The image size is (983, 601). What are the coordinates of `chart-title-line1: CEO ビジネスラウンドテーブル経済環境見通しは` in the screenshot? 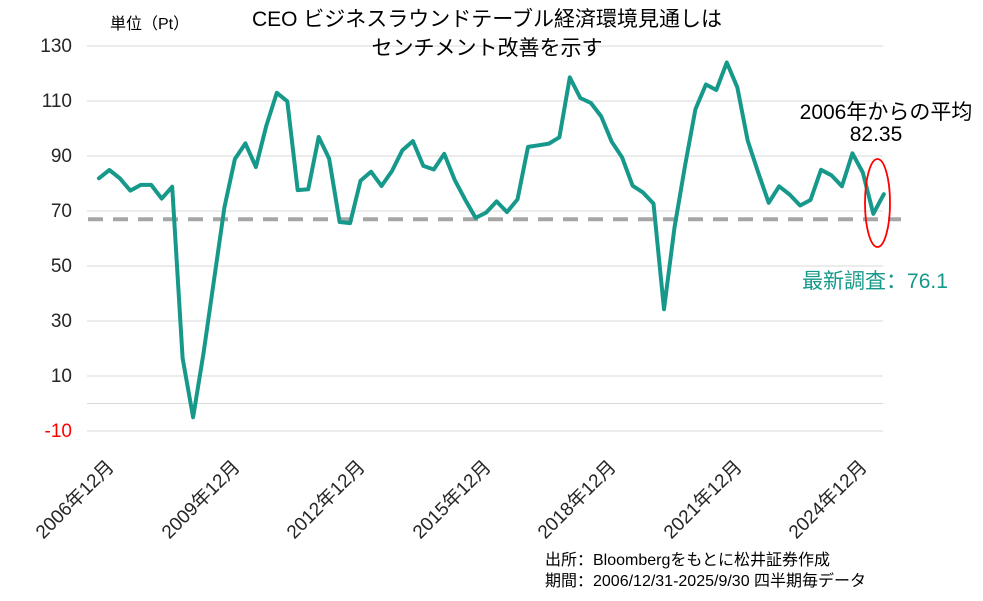 It's located at (487, 19).